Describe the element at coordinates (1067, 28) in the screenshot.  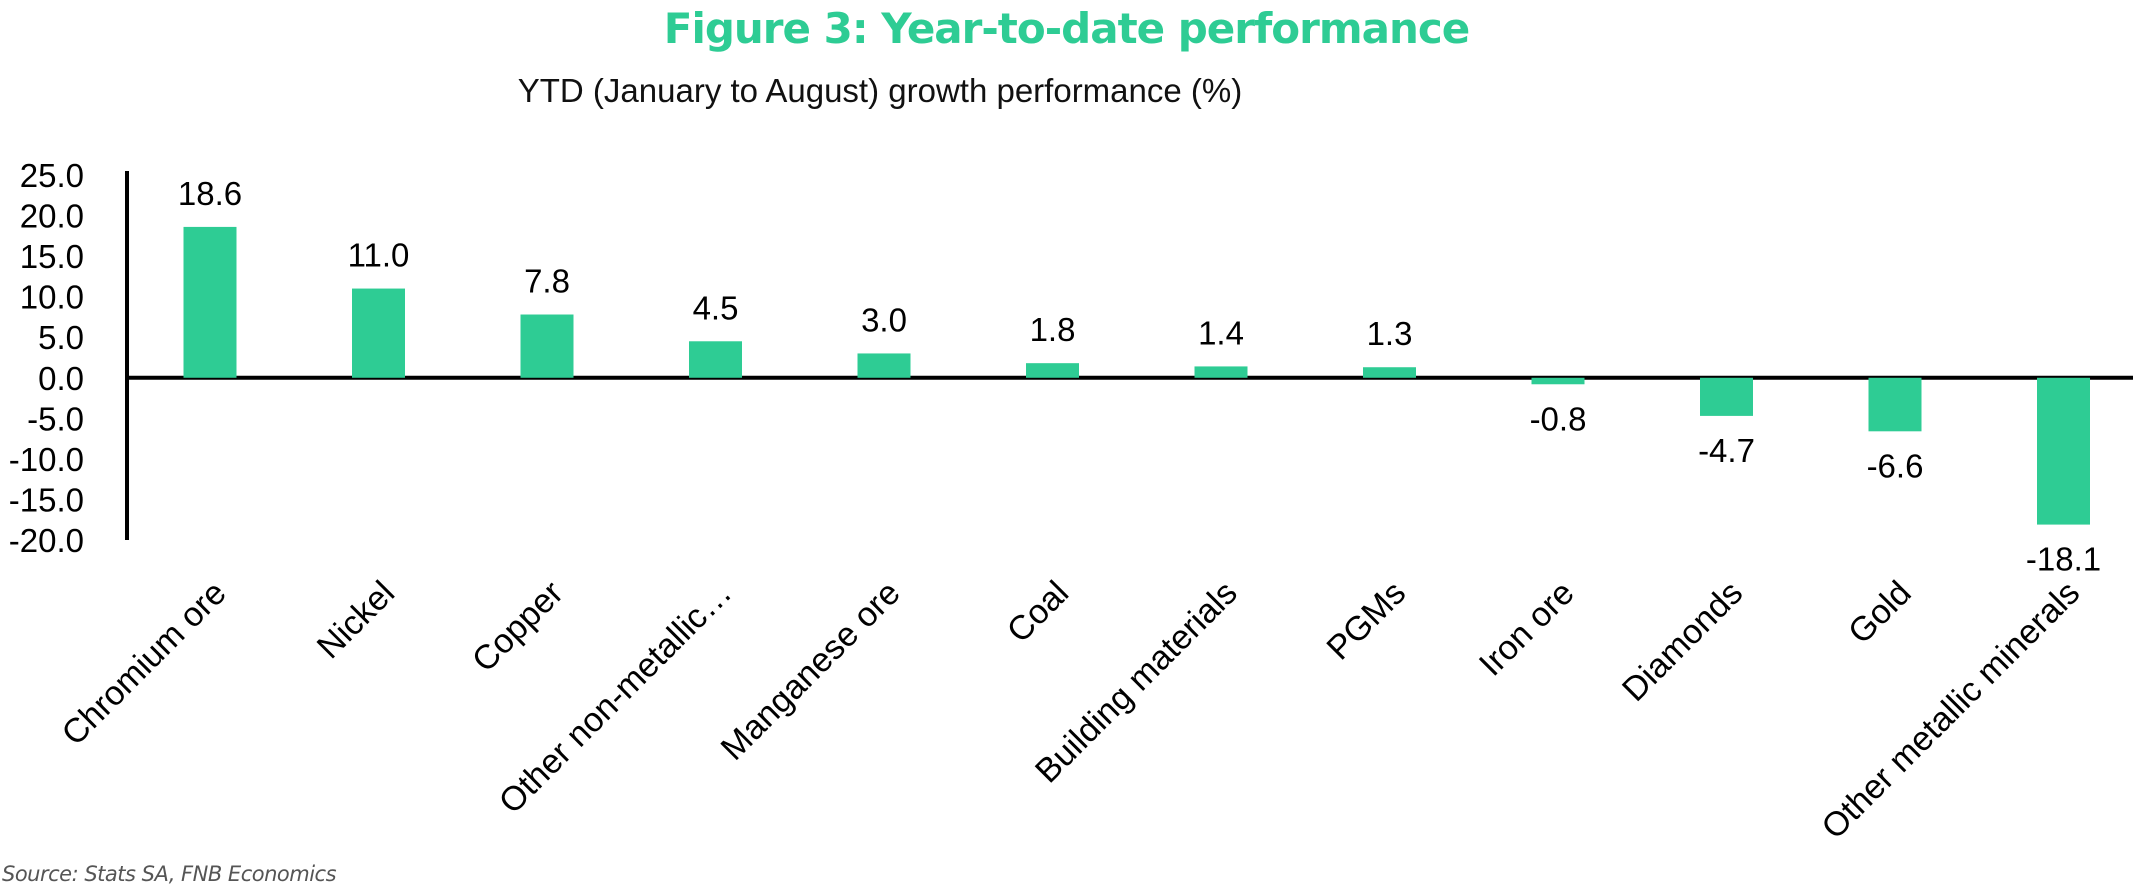
I see `figure-title: Figure 3: Year-to-date performance` at that location.